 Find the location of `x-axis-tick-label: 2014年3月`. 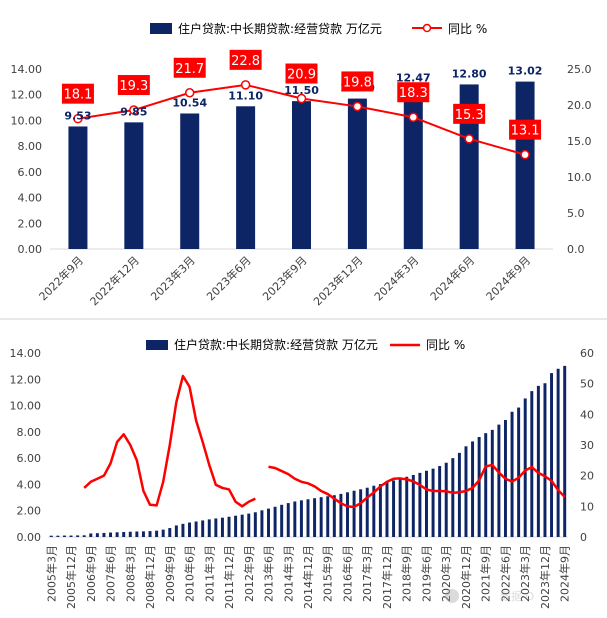

x-axis-tick-label: 2014年3月 is located at coordinates (288, 573).